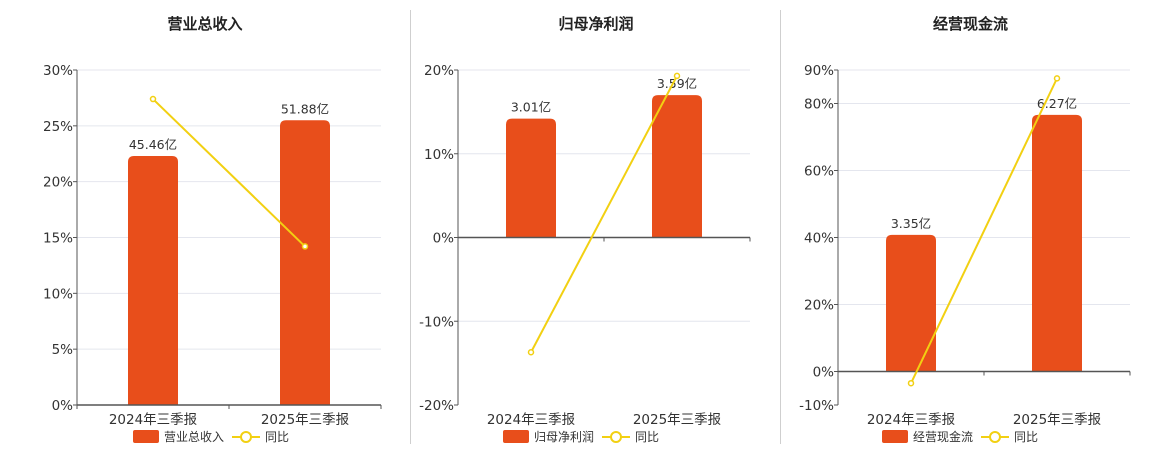 The height and width of the screenshot is (450, 1160). I want to click on y-tick-label: 60%, so click(819, 172).